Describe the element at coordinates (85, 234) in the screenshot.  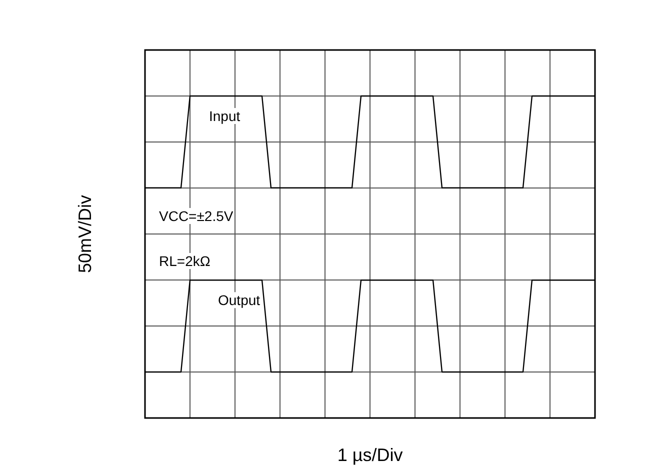
I see `y-axis-title: 50mV/Div` at that location.